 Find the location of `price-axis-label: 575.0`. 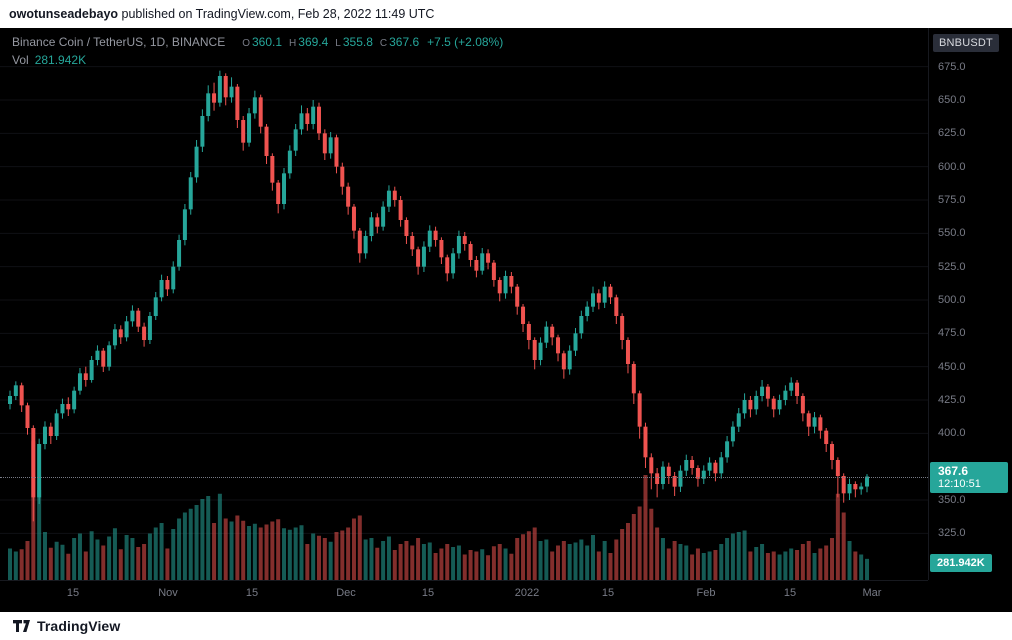

price-axis-label: 575.0 is located at coordinates (952, 199).